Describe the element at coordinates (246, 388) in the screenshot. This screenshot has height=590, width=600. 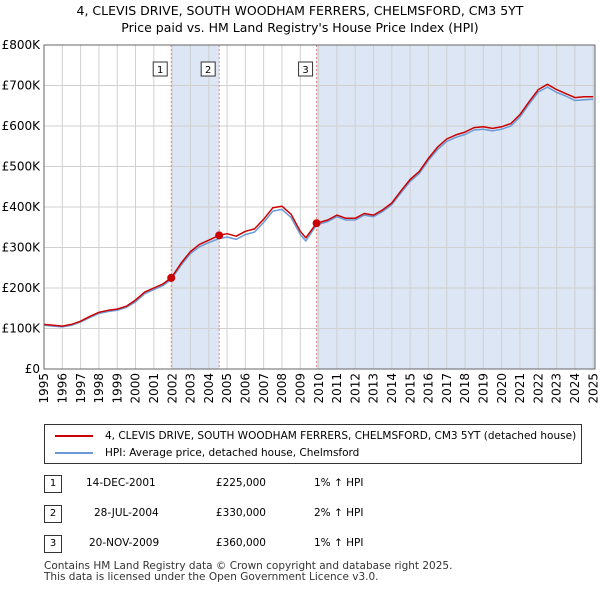
I see `x-tick-label: 2006` at that location.